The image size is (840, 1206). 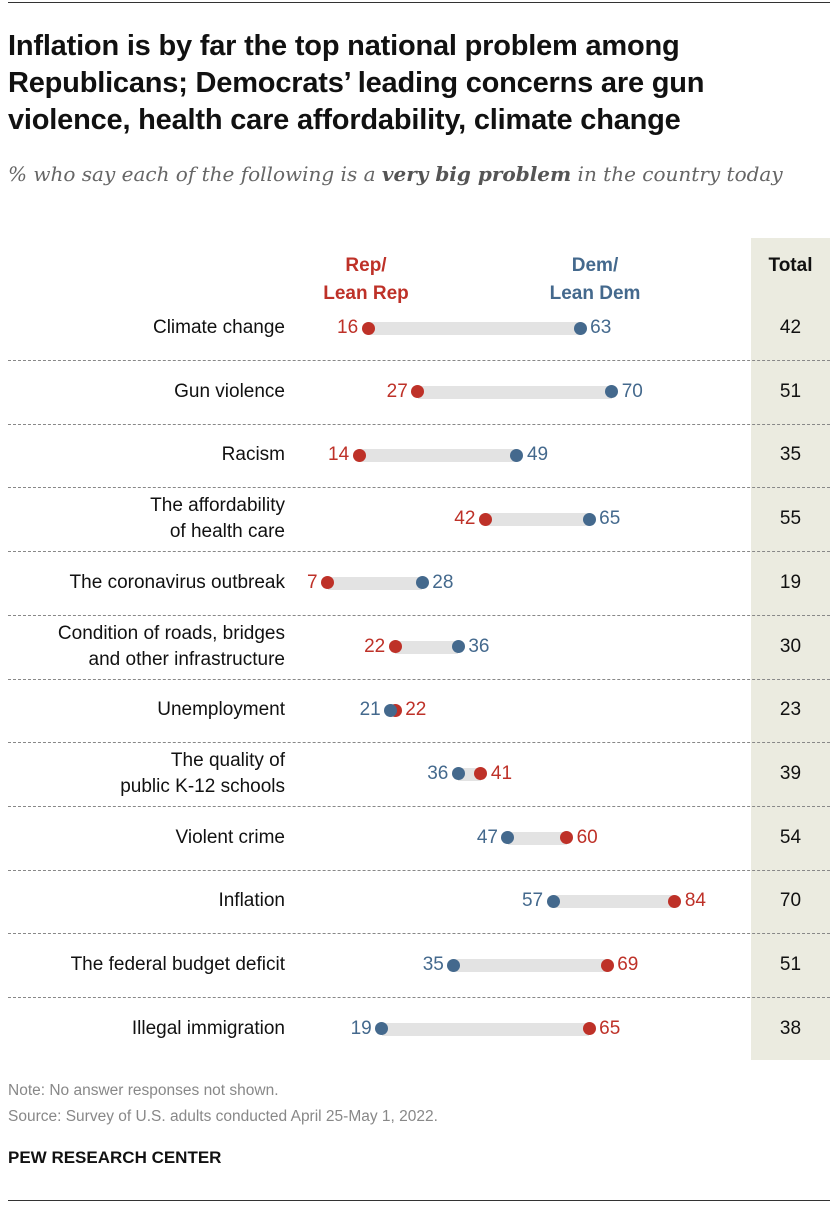 What do you see at coordinates (695, 901) in the screenshot?
I see `rep-value: 84` at bounding box center [695, 901].